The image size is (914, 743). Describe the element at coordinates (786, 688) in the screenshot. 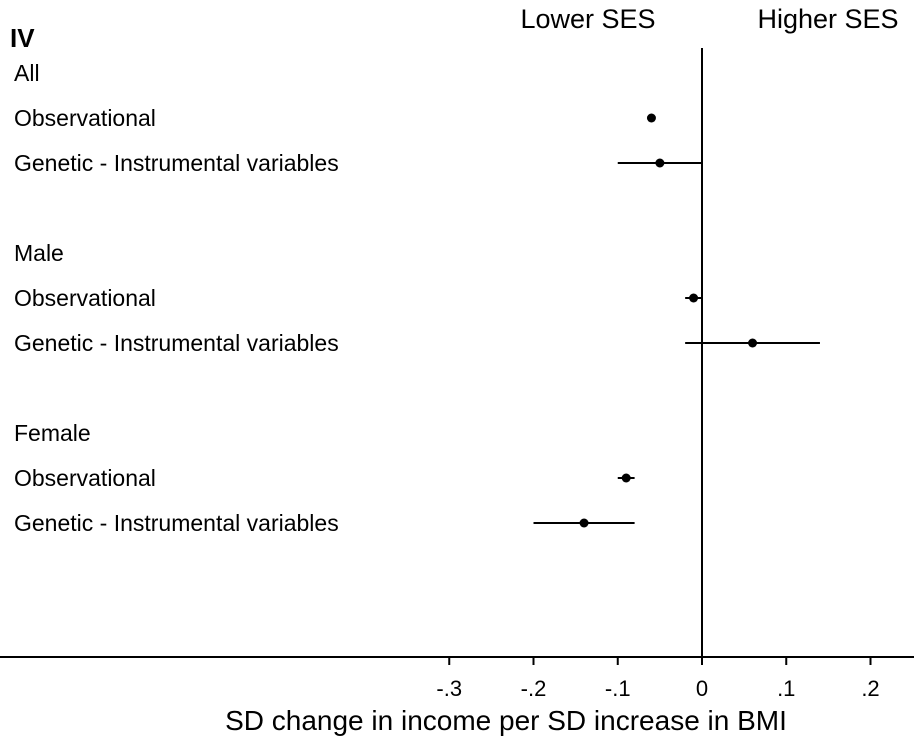

I see `x-tick-label: .1` at that location.